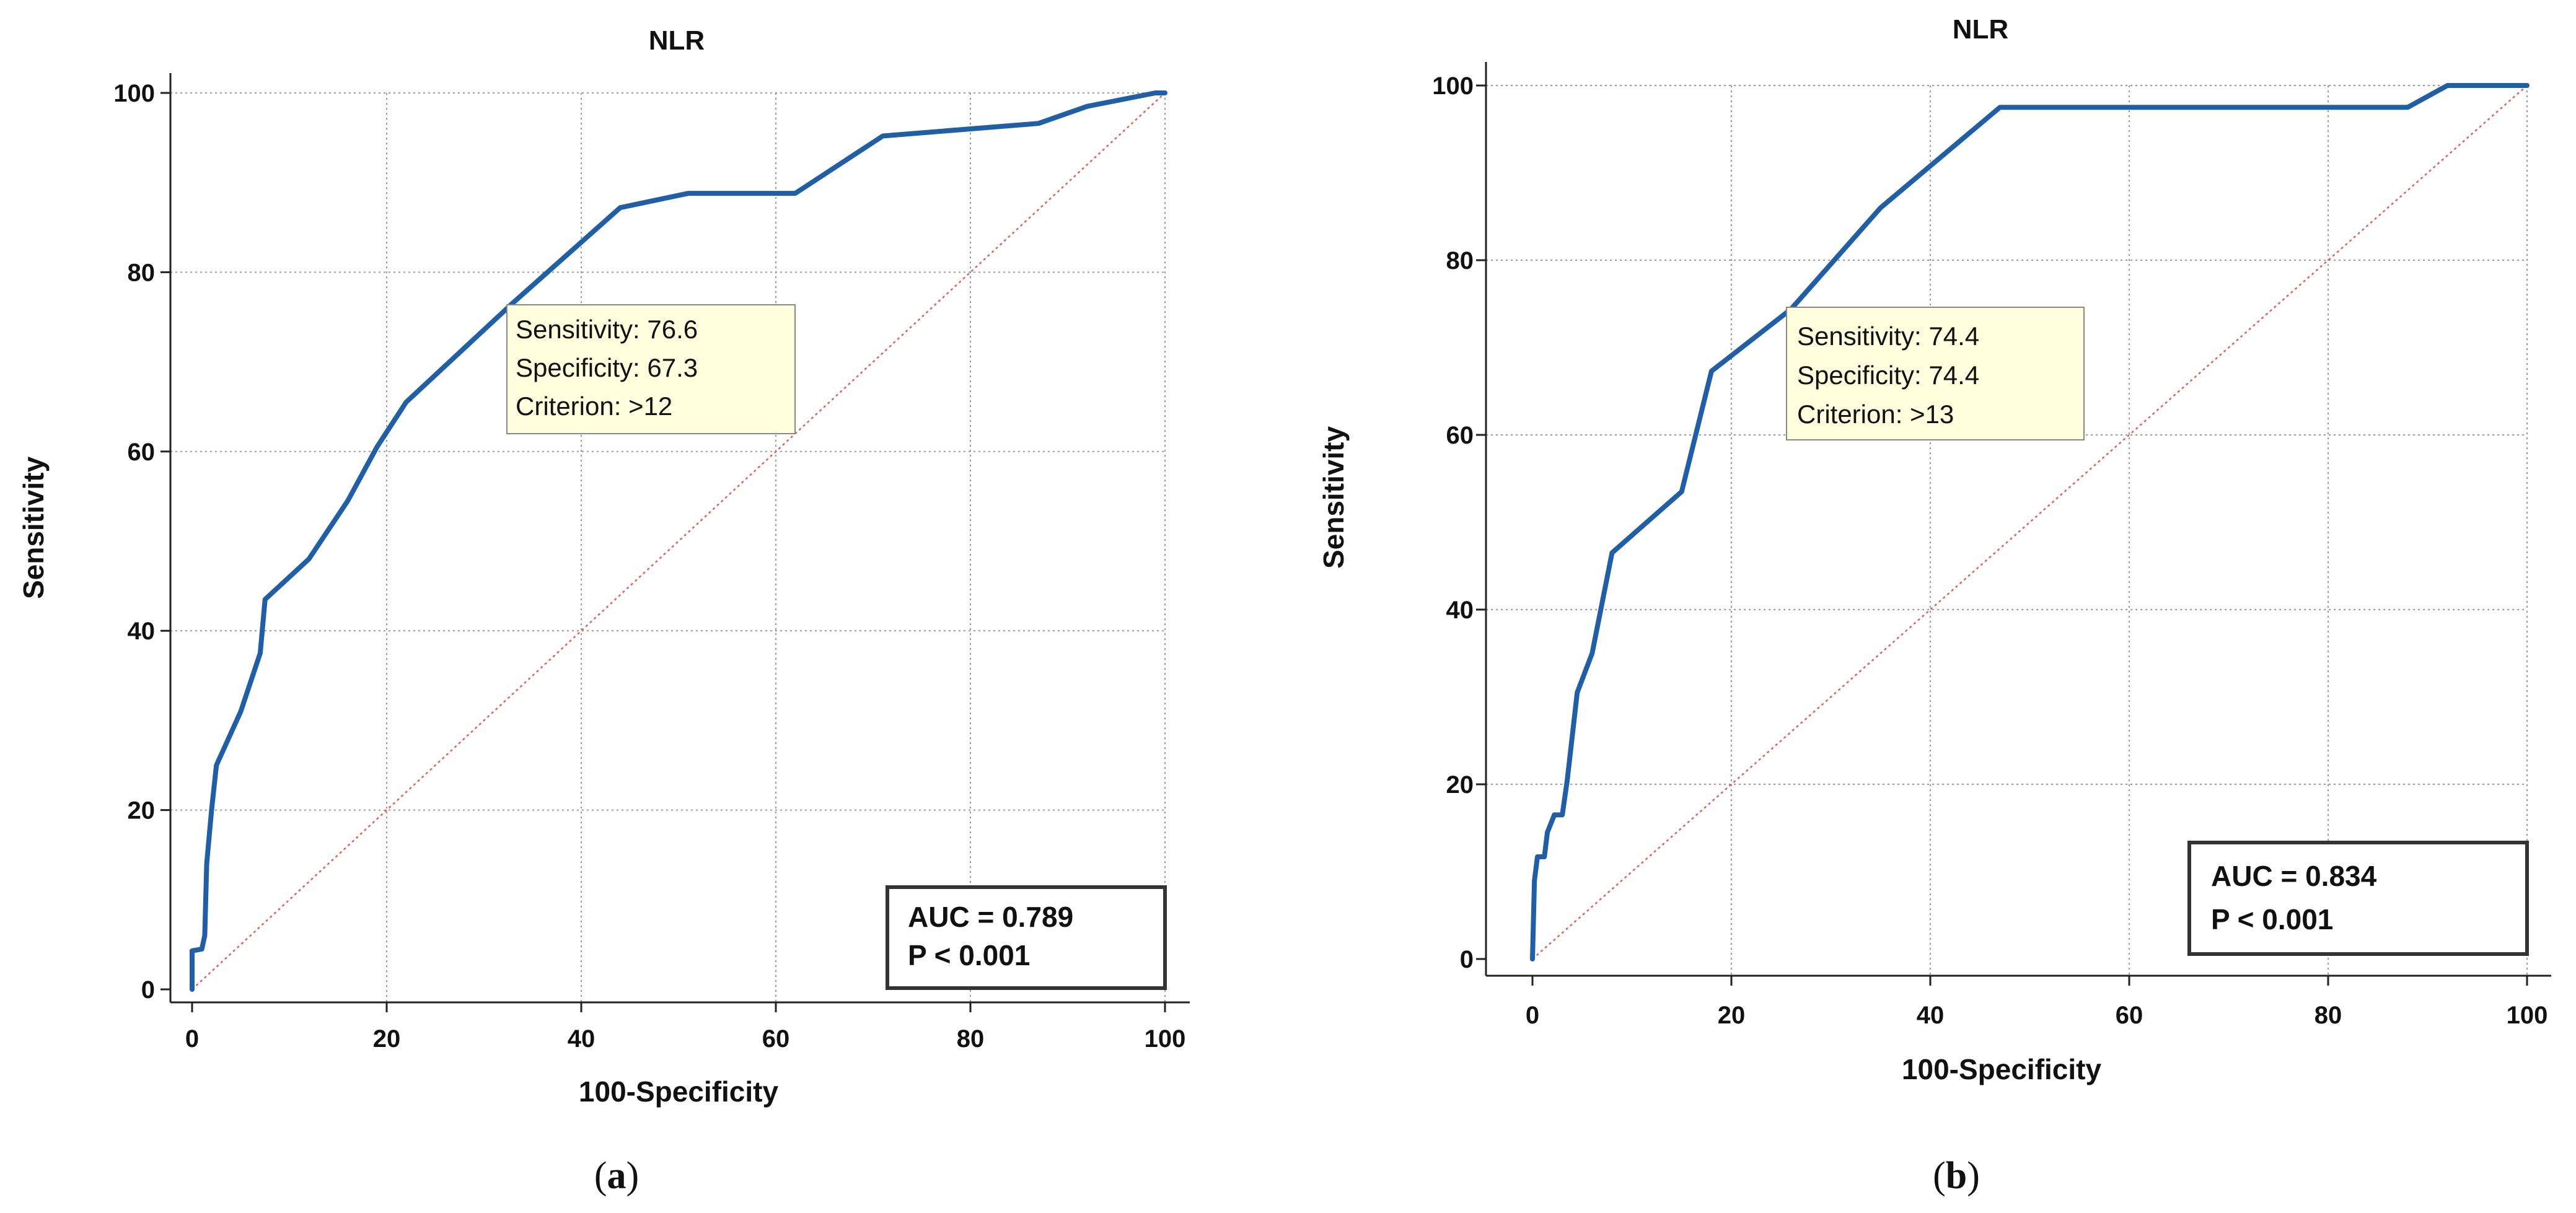 The width and height of the screenshot is (2576, 1213). Describe the element at coordinates (607, 329) in the screenshot. I see `callout-sensitivity: Sensitivity: 76.6` at that location.